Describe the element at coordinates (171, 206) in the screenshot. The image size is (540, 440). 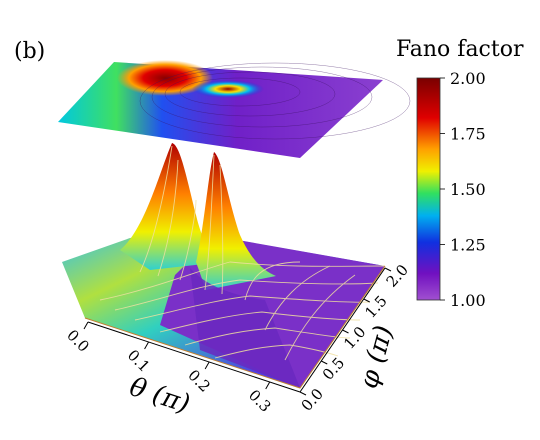
I see `surface-peak-left` at that location.